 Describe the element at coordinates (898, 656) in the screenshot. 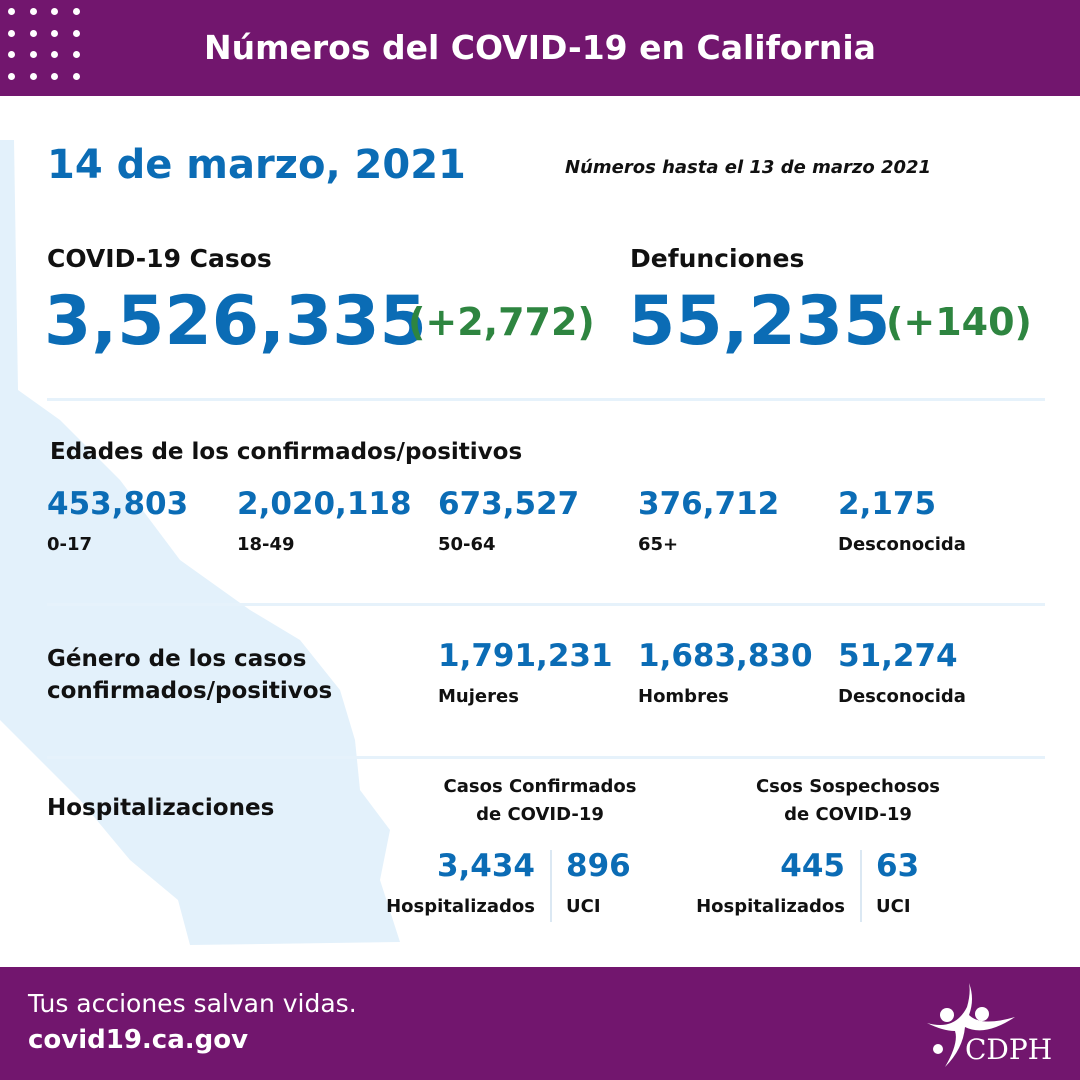

I see `stat-value: 51,274` at that location.